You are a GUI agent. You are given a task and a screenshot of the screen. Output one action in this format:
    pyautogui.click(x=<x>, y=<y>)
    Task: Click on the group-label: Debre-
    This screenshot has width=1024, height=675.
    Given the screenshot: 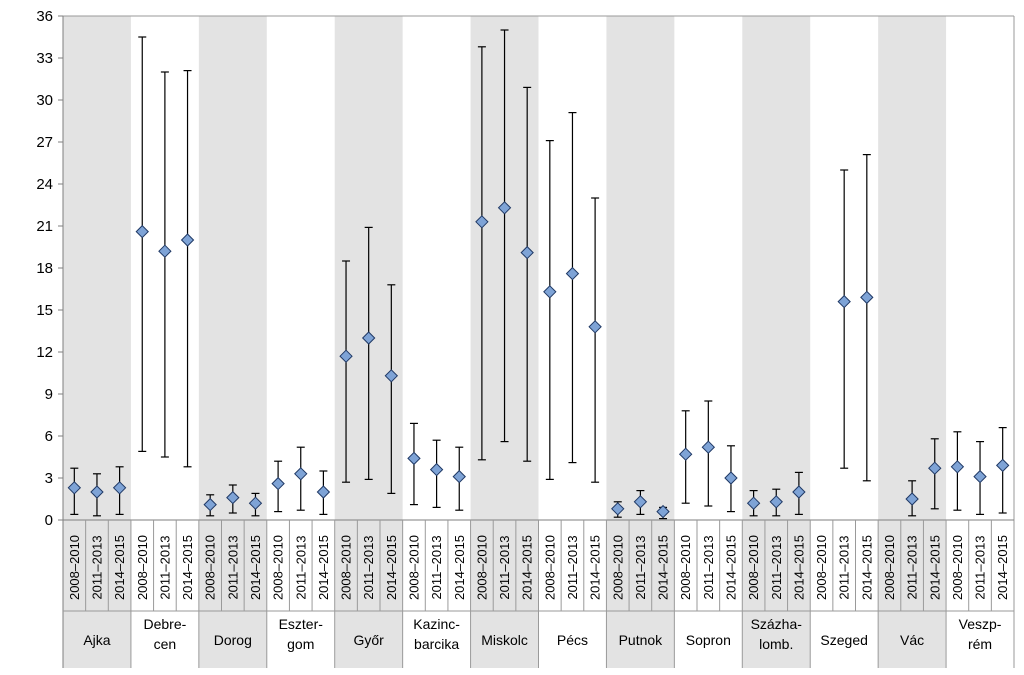 What is the action you would take?
    pyautogui.click(x=164, y=624)
    